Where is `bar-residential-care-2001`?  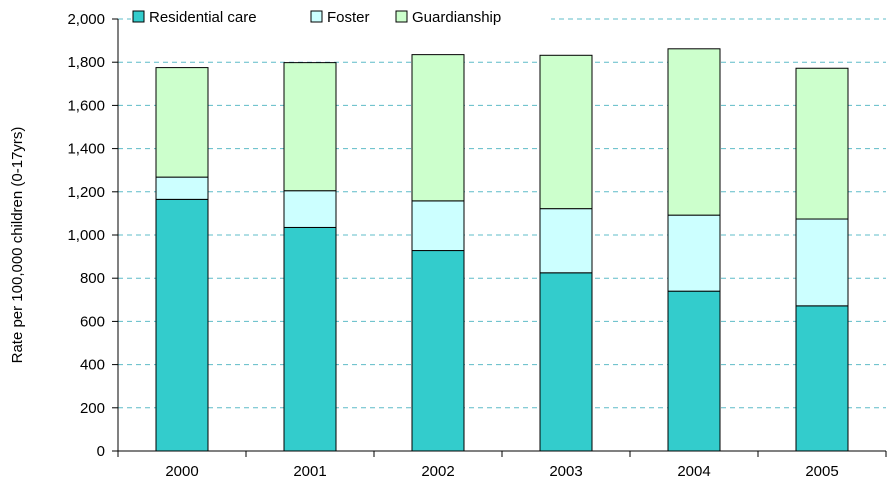 bar-residential-care-2001 is located at coordinates (310, 339).